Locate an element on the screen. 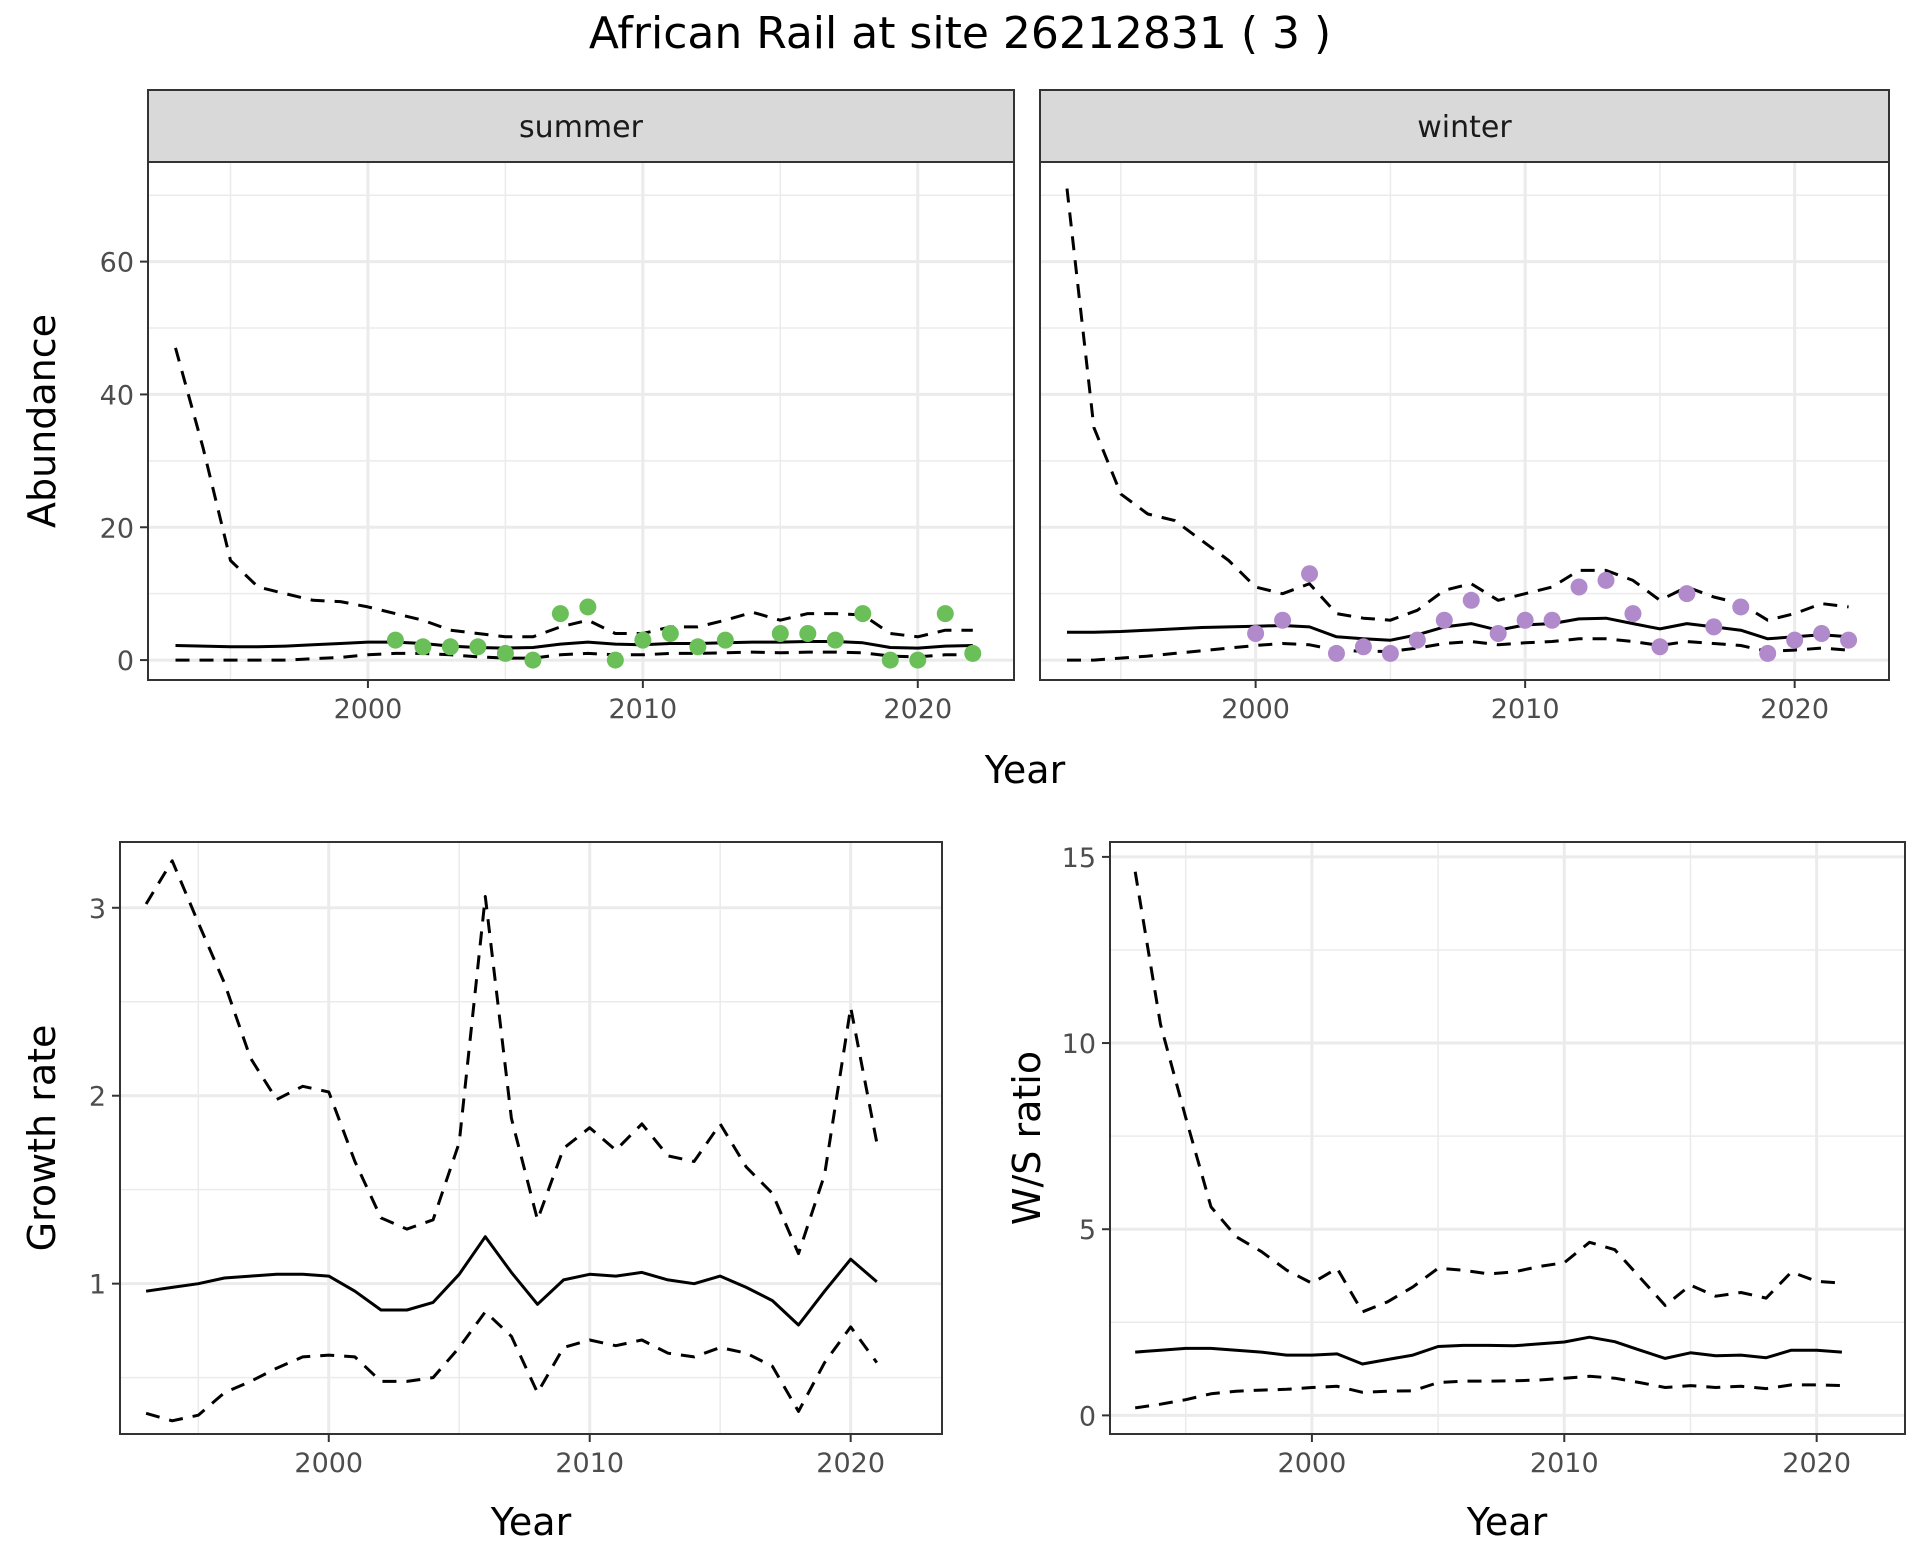  facet-strip-label: summer is located at coordinates (581, 127).